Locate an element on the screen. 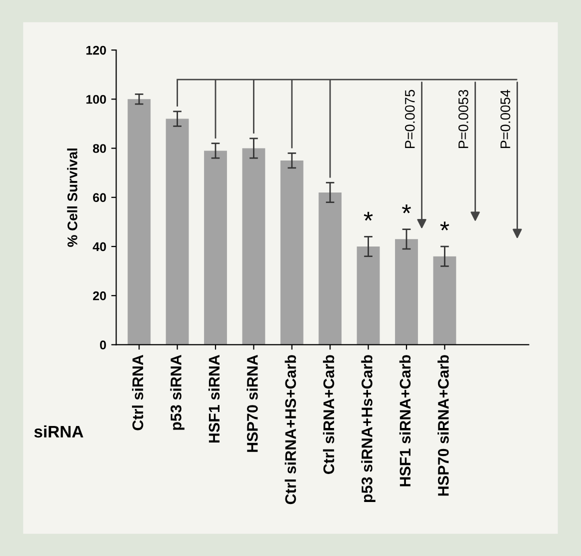  x-axis-title: siRNA is located at coordinates (59, 431).